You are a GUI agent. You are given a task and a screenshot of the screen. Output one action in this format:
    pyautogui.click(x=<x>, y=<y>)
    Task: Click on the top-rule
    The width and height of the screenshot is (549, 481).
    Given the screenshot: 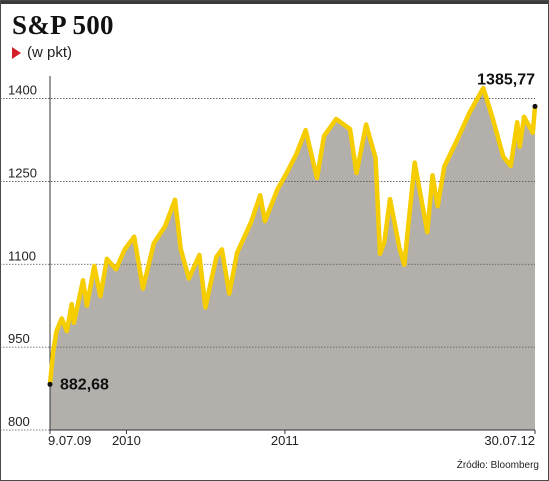 What is the action you would take?
    pyautogui.click(x=274, y=2)
    